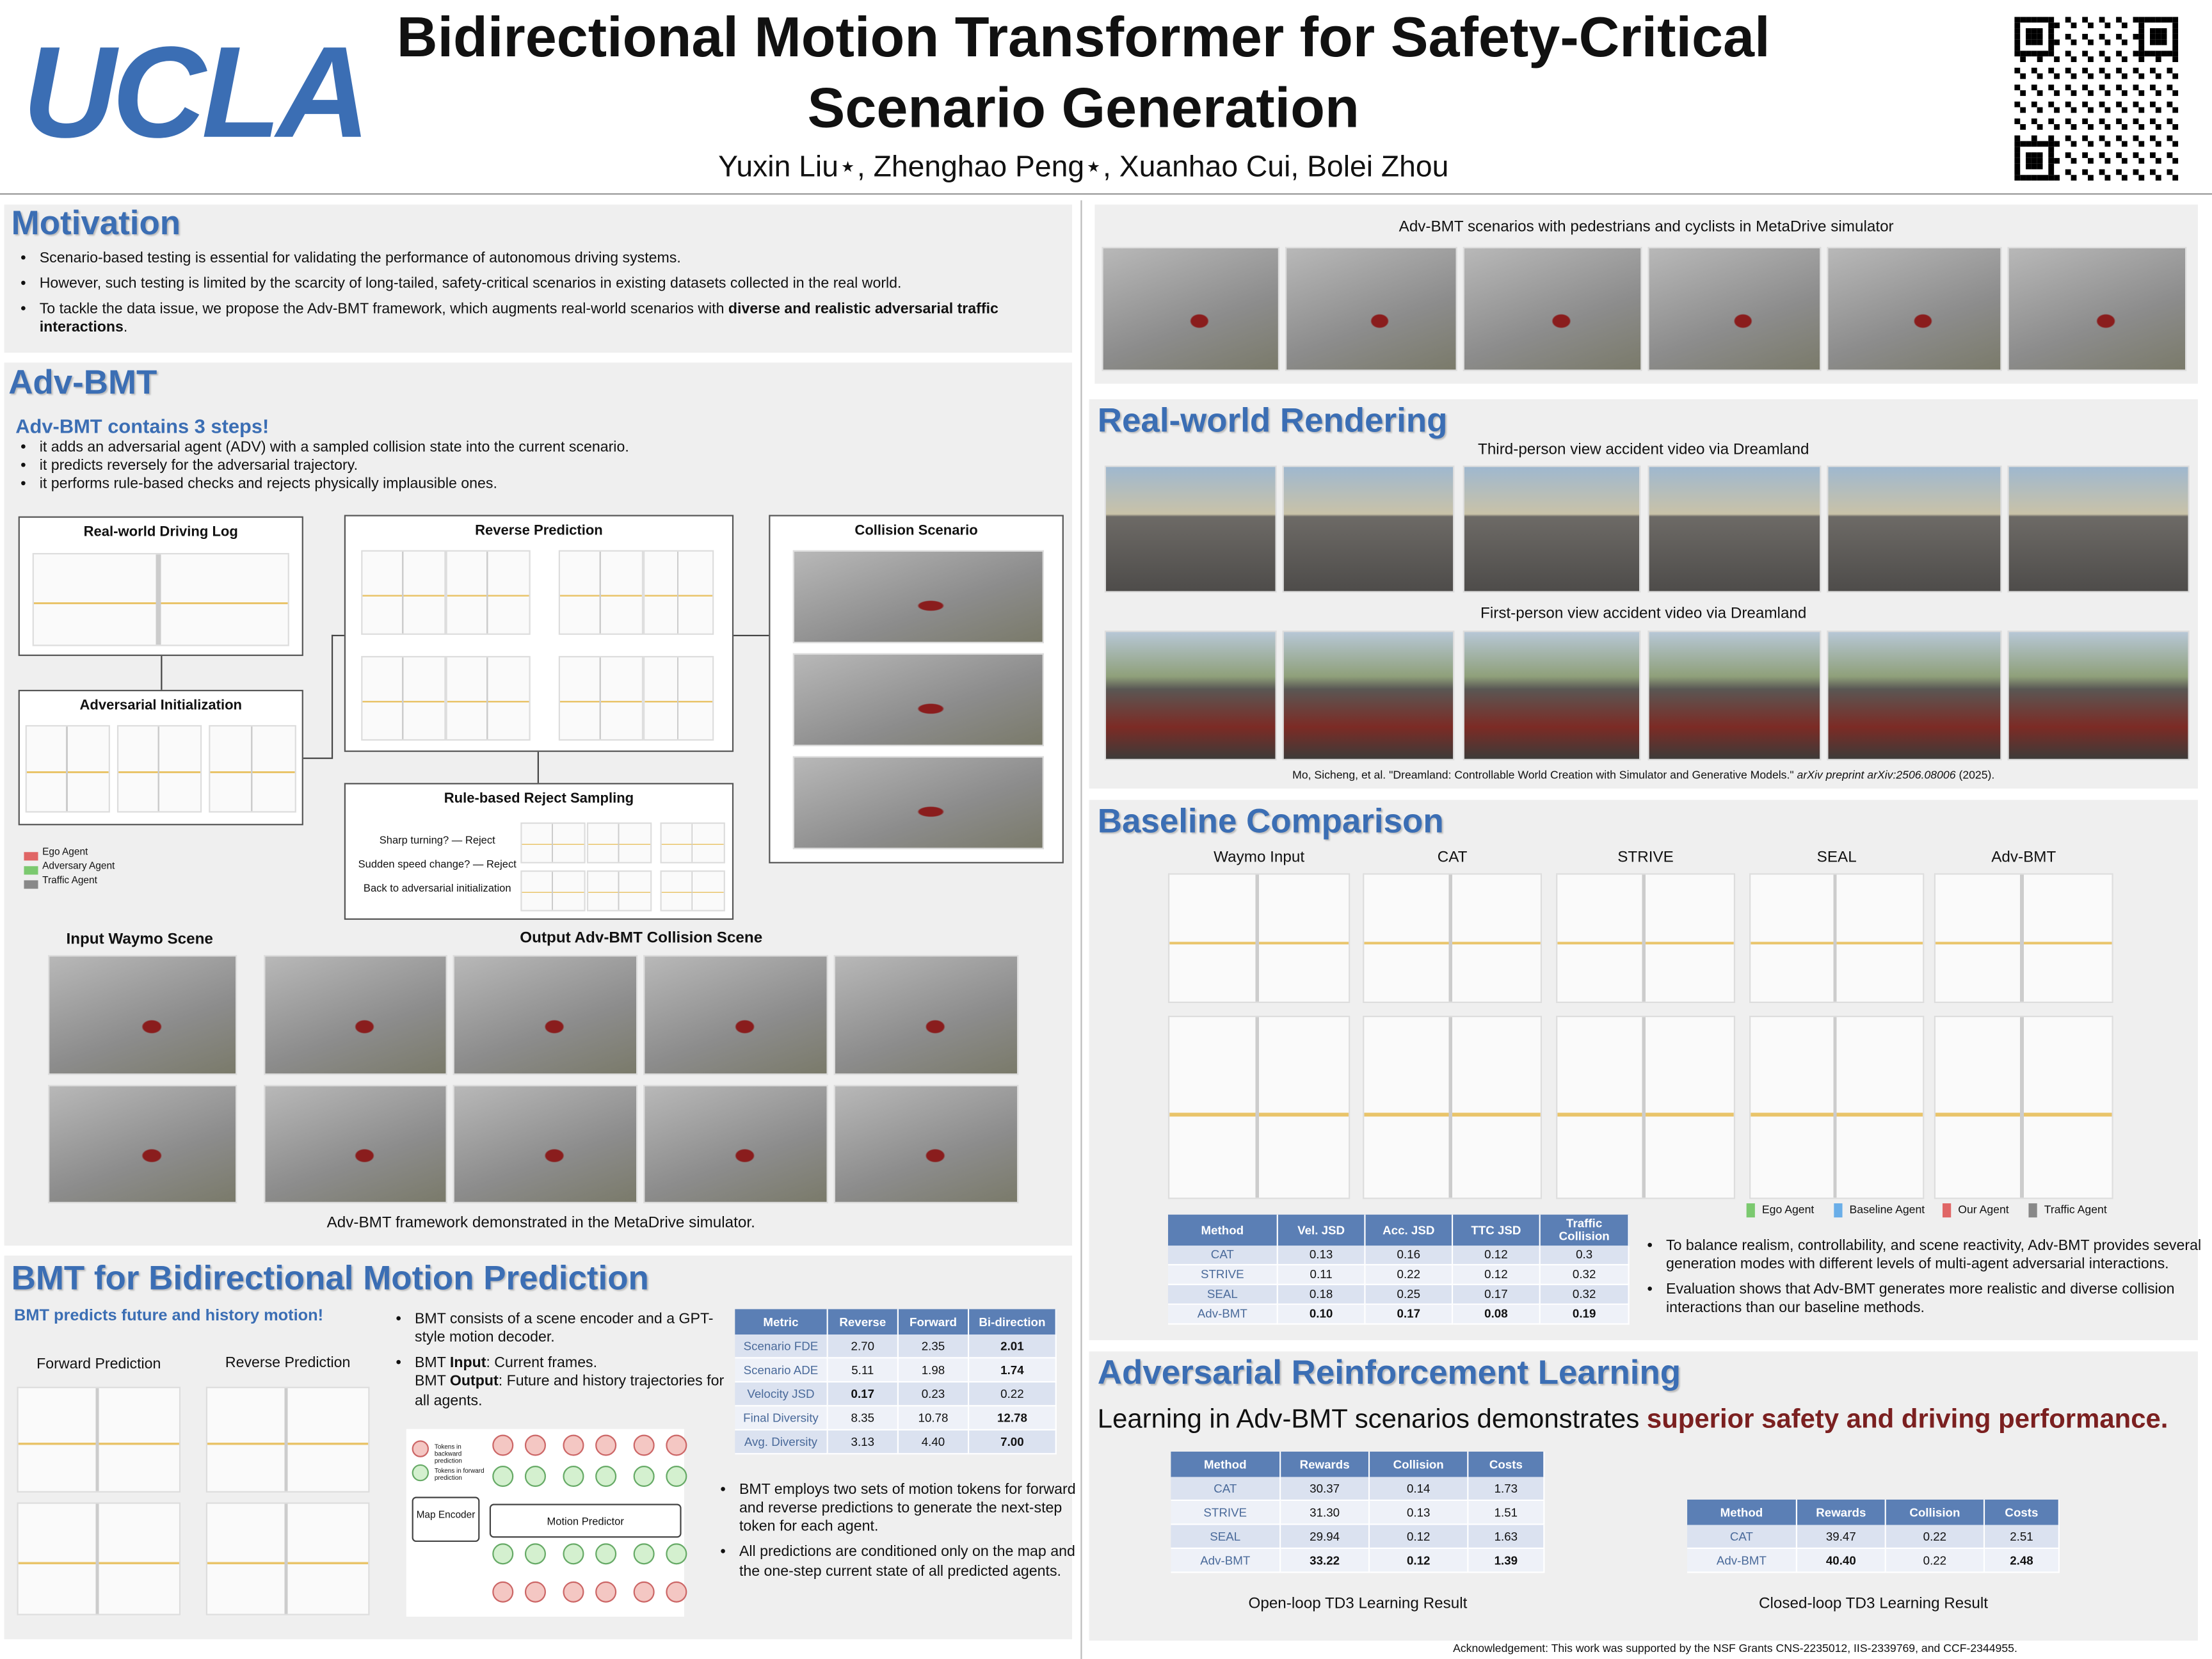  Describe the element at coordinates (863, 1418) in the screenshot. I see `table-cell: 8.35` at that location.